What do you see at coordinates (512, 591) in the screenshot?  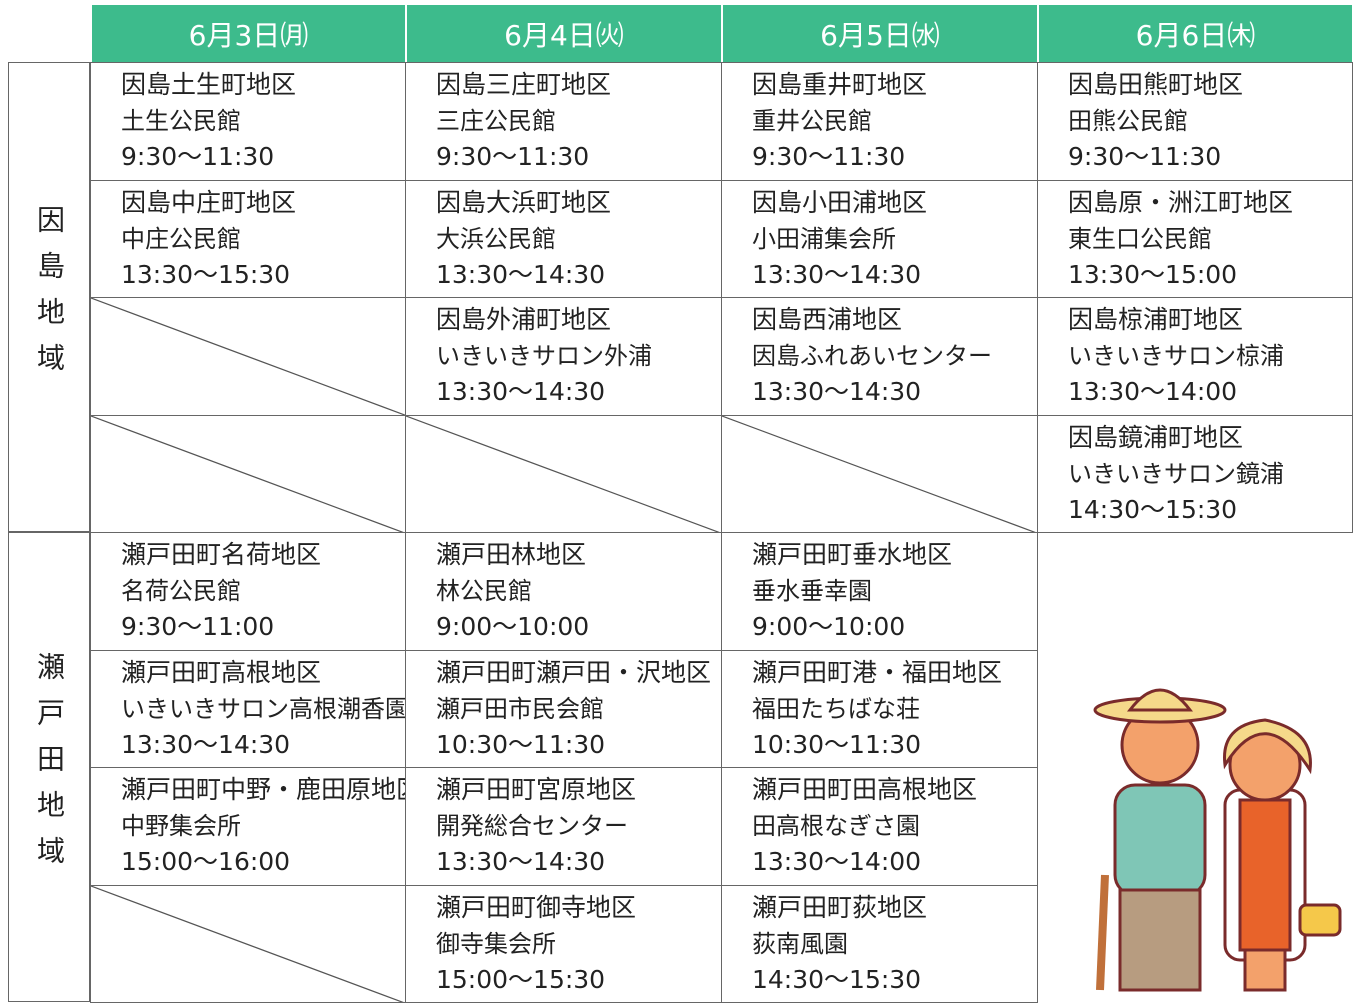 I see `cell-line: 林公民館` at bounding box center [512, 591].